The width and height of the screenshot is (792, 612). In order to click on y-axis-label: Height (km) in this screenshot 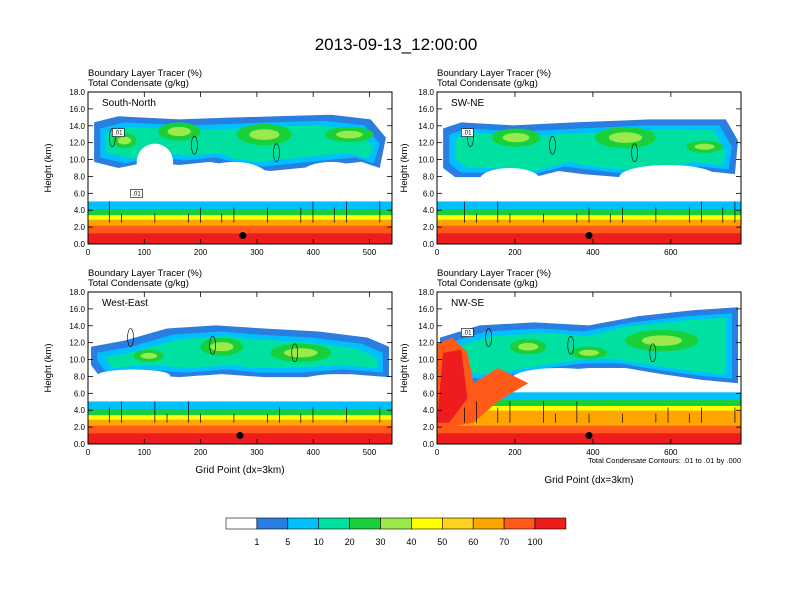, I will do `click(48, 167)`.